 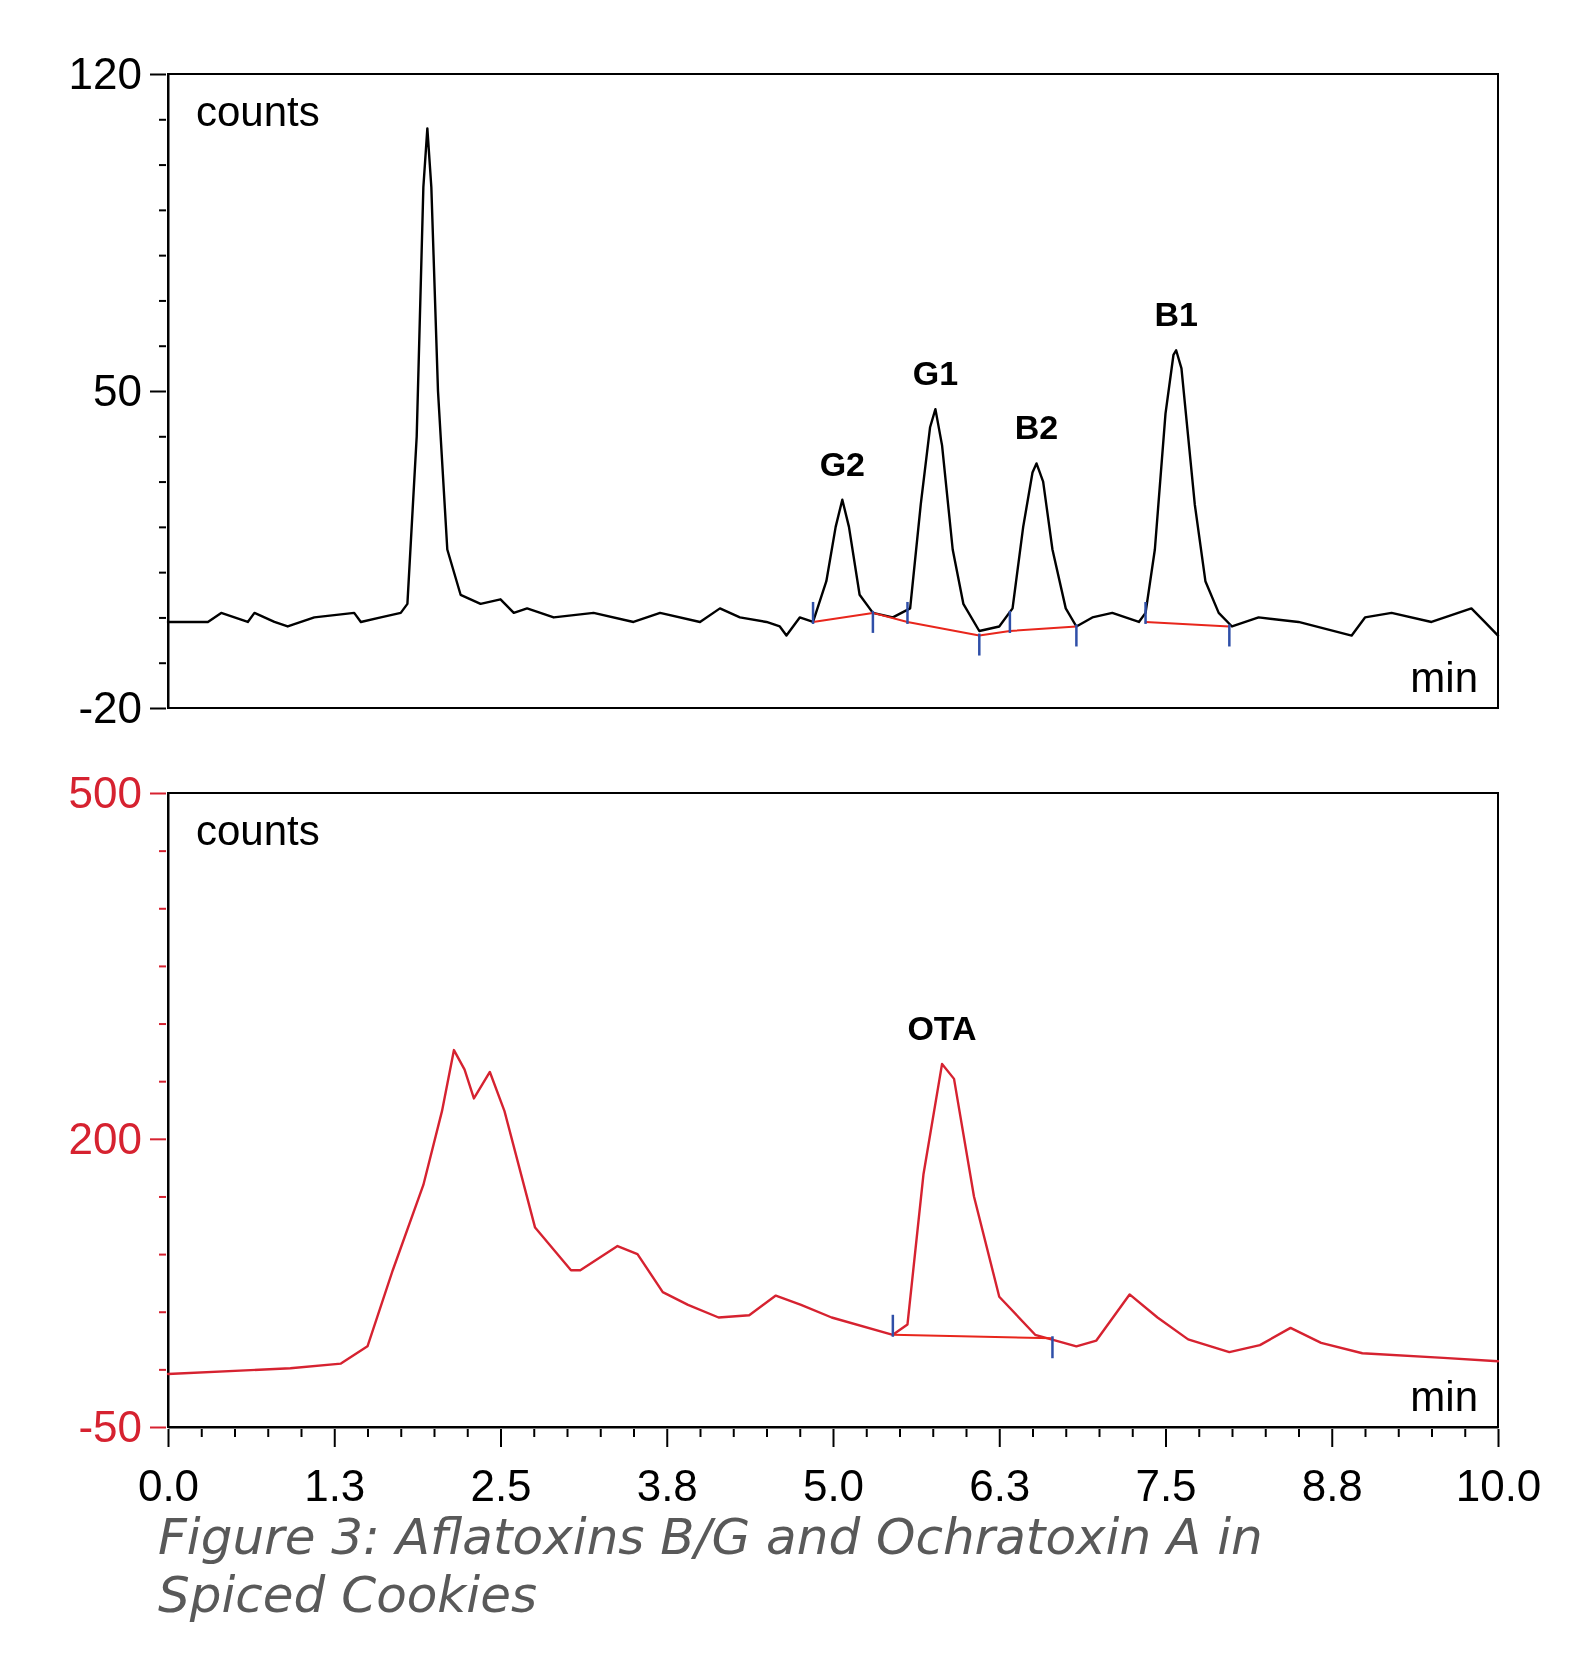 I want to click on y-tick-label: 500, so click(x=105, y=793).